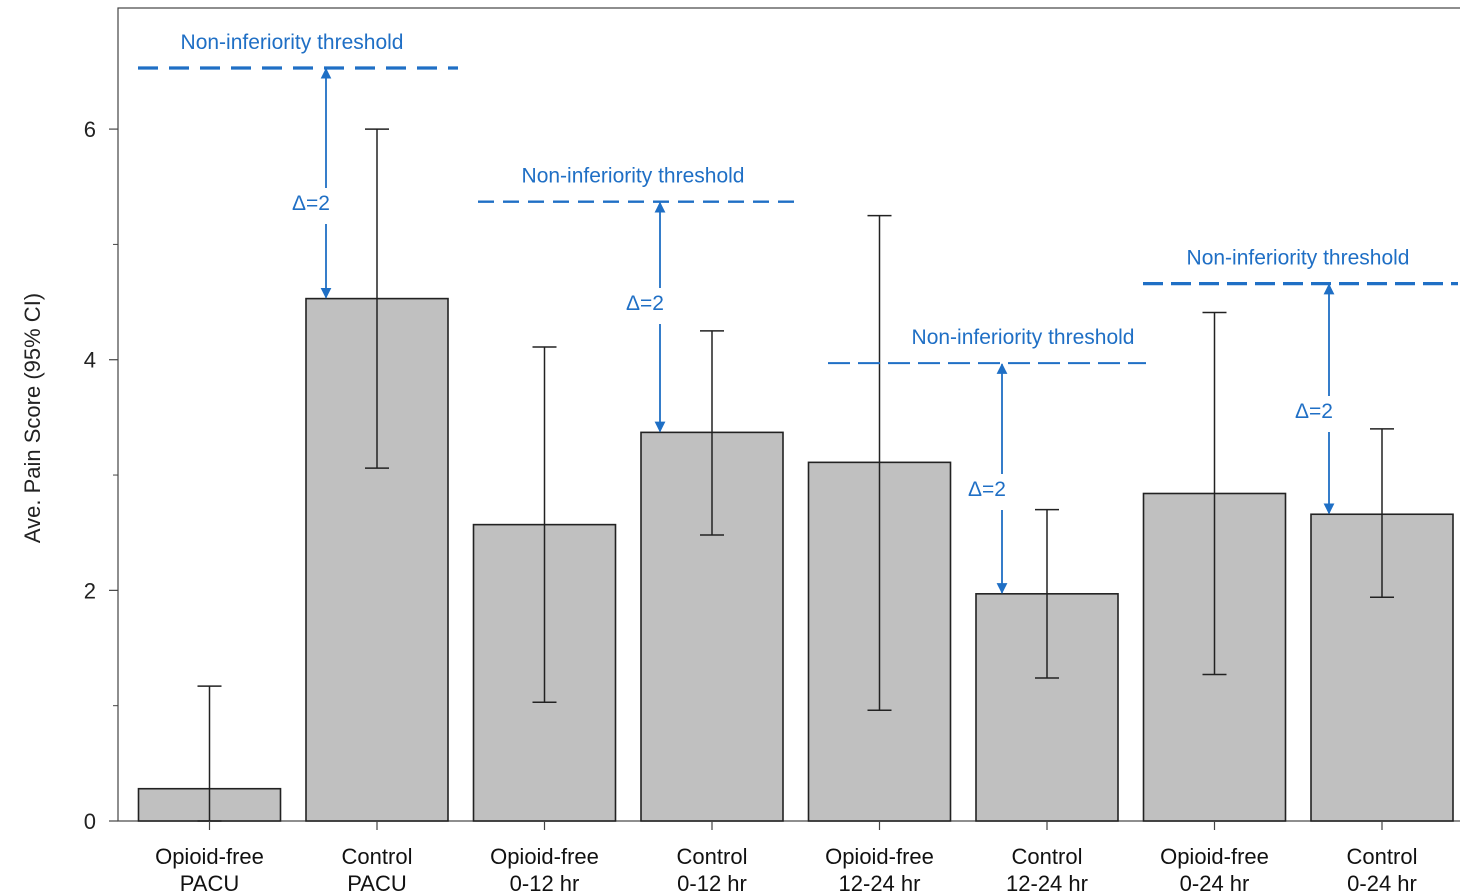 The image size is (1460, 895). What do you see at coordinates (90, 360) in the screenshot?
I see `y-tick-label: 4` at bounding box center [90, 360].